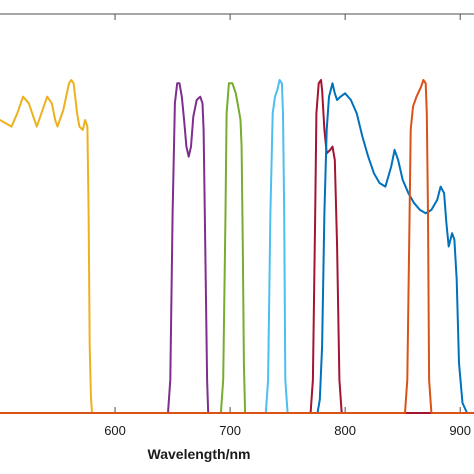 The image size is (474, 474). Describe the element at coordinates (460, 430) in the screenshot. I see `x-tick-label-900: 900` at that location.